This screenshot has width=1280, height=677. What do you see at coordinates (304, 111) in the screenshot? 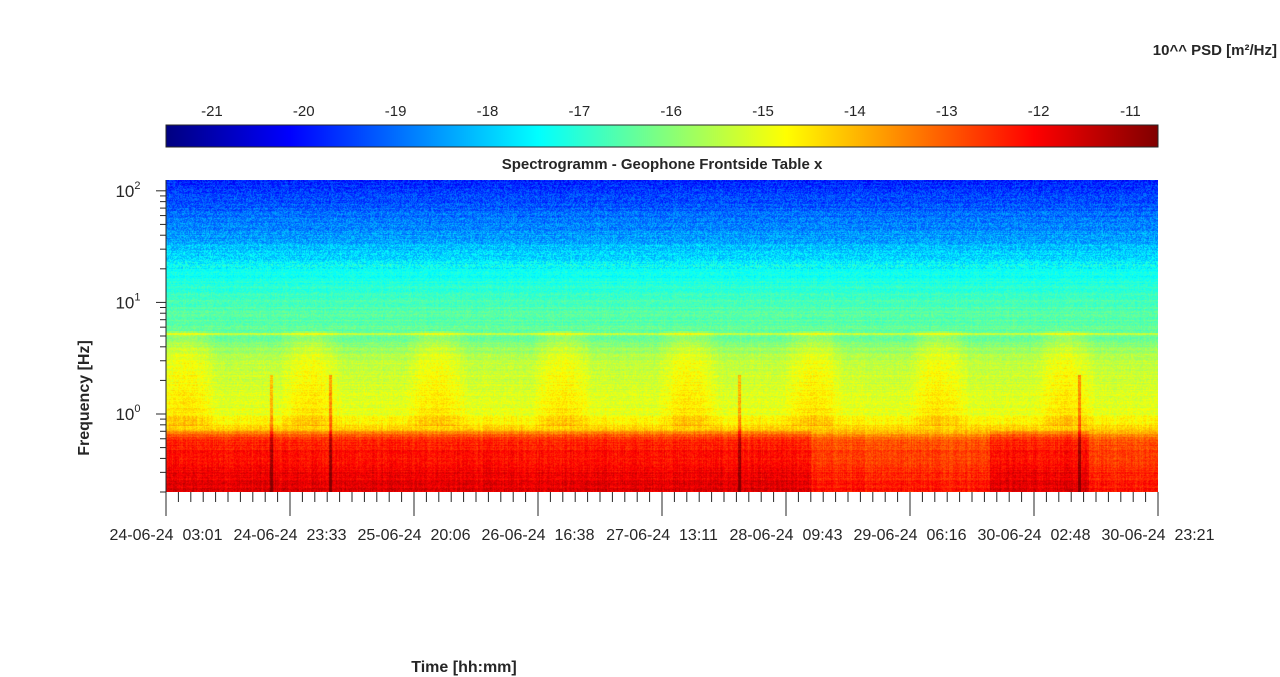
I see `colorbar-tick-label: -20` at bounding box center [304, 111].